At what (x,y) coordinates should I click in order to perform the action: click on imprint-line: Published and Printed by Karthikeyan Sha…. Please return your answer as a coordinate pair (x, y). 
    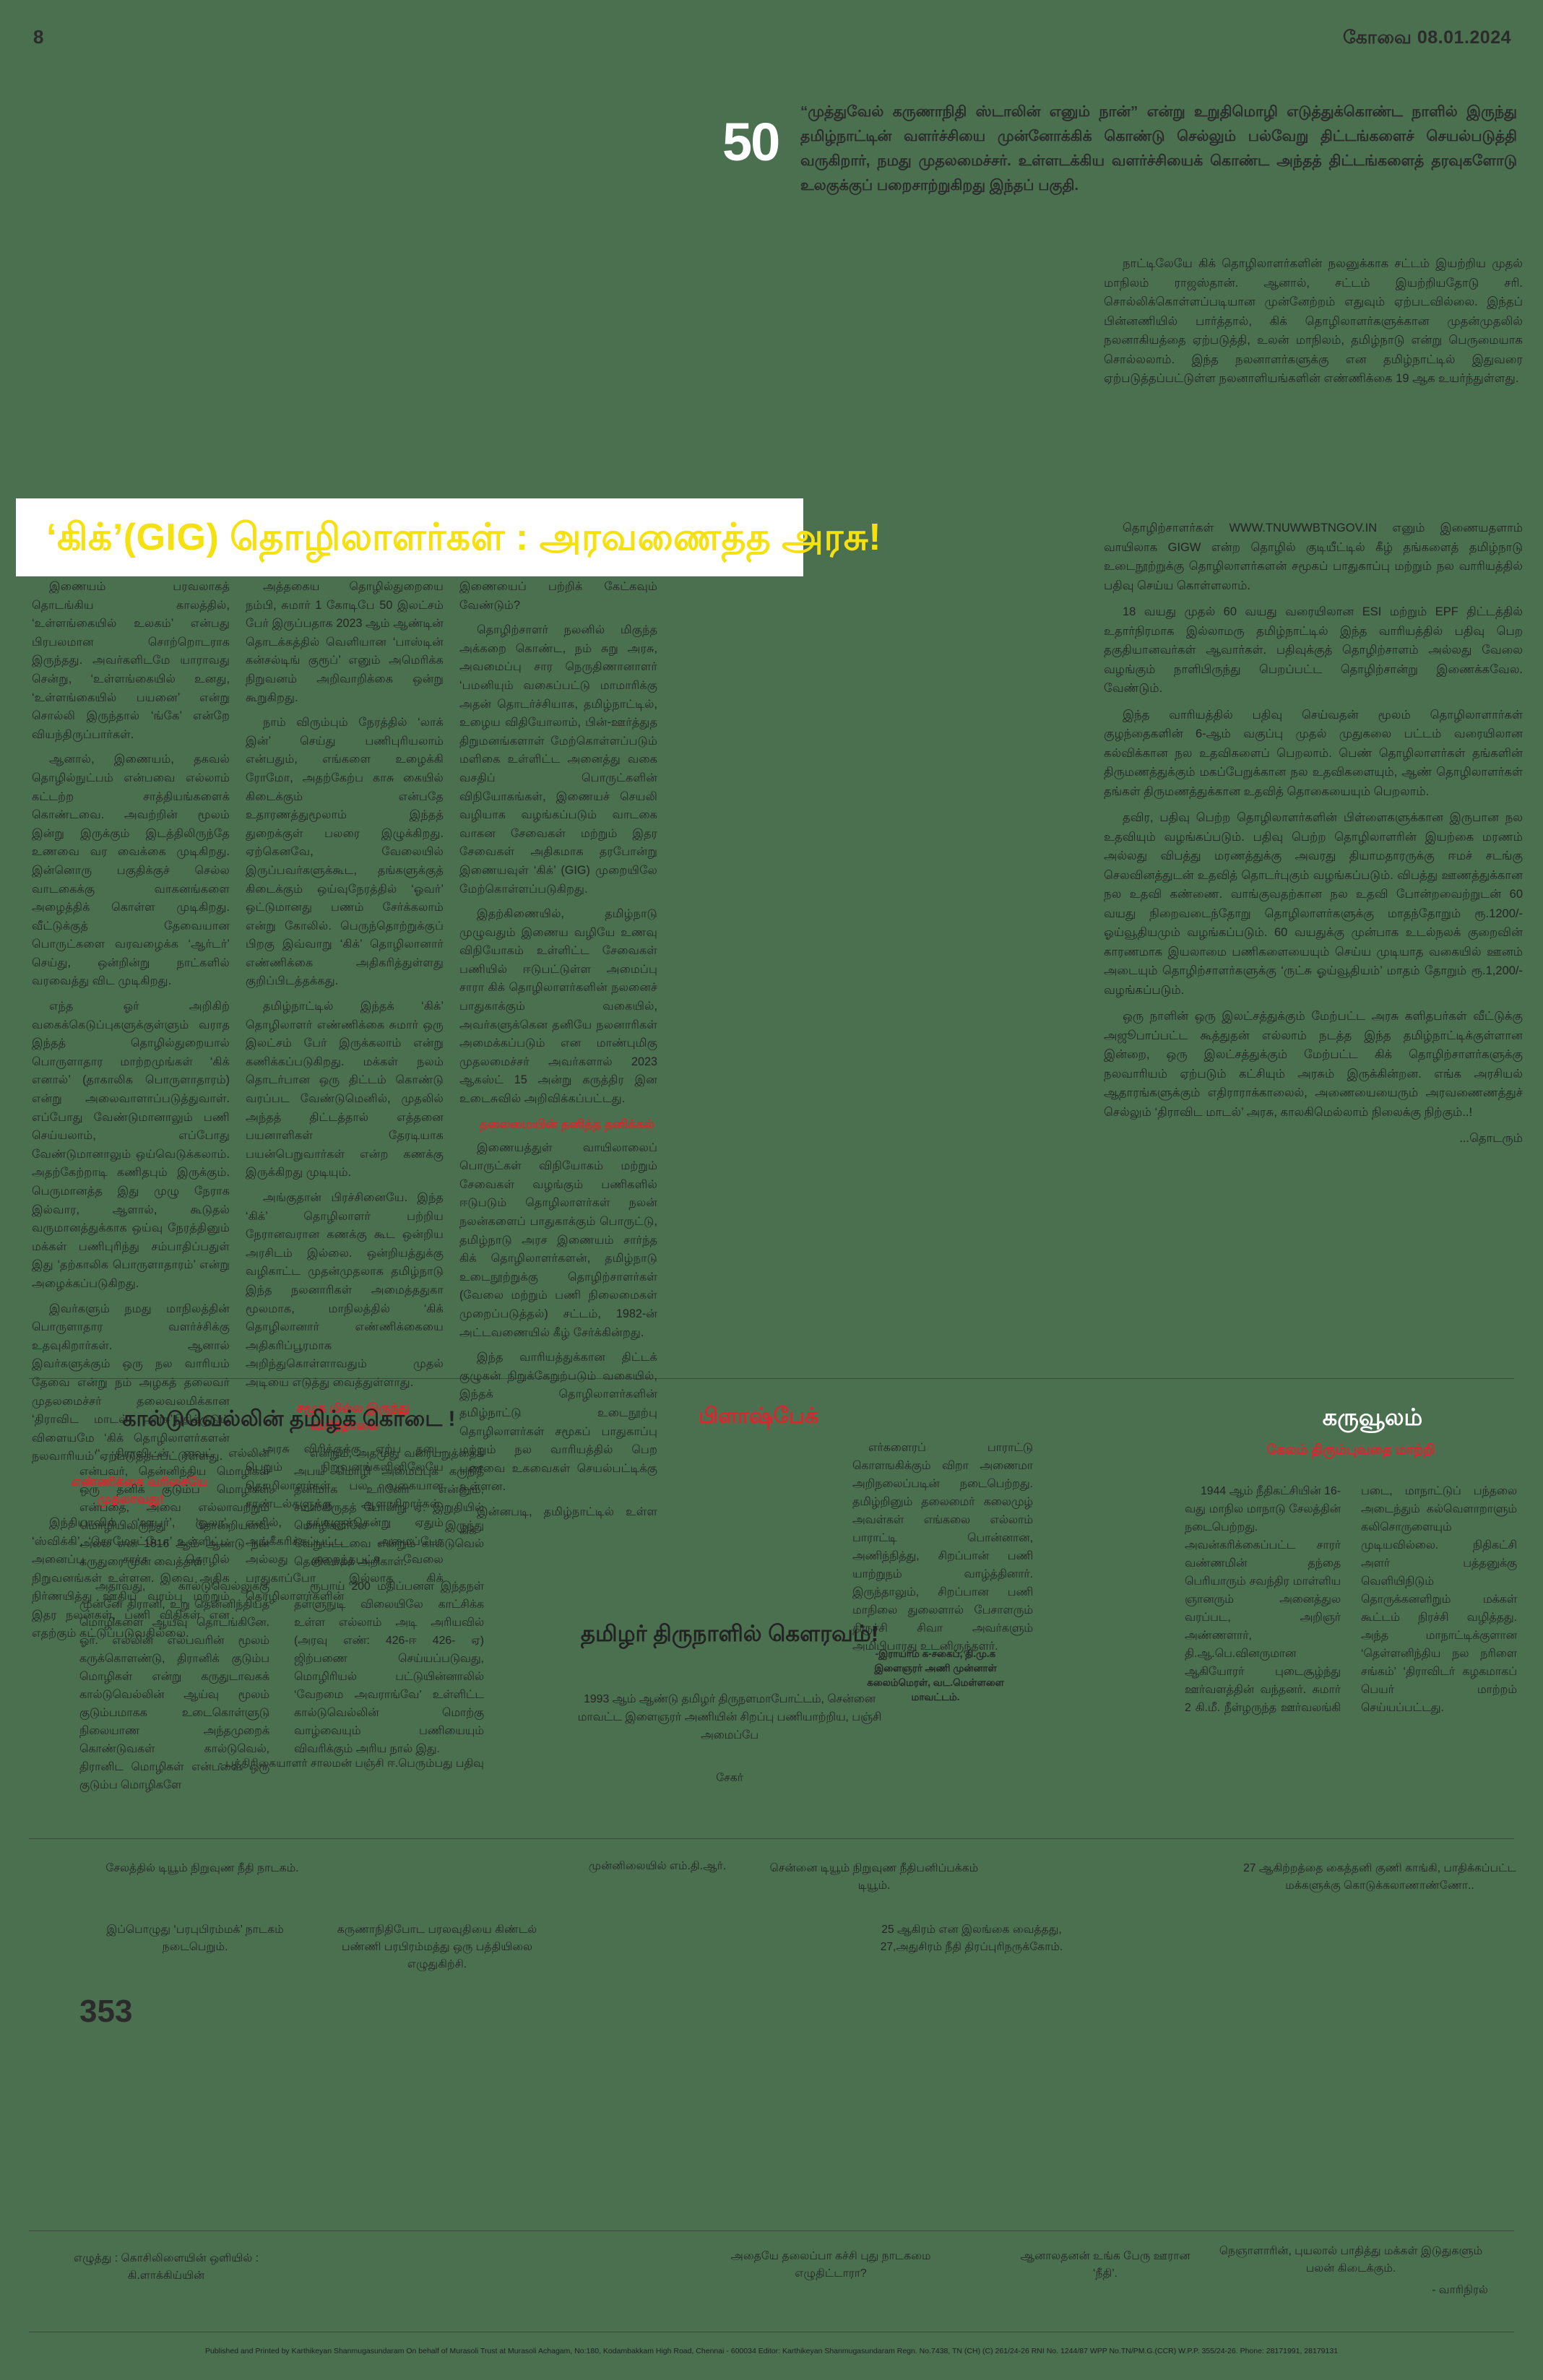
    Looking at the image, I should click on (771, 2351).